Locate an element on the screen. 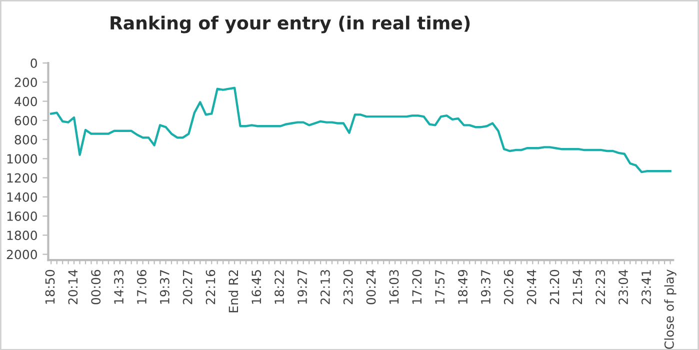 Image resolution: width=699 pixels, height=350 pixels. x-tick-label: 22:13 is located at coordinates (325, 287).